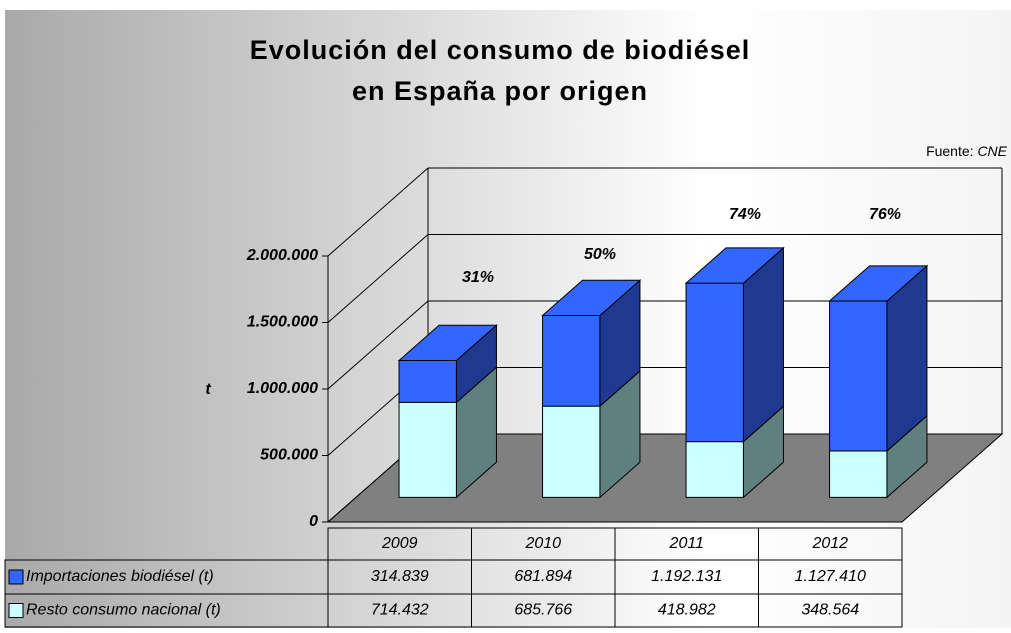 The image size is (1011, 633). I want to click on table-cell, so click(830, 610).